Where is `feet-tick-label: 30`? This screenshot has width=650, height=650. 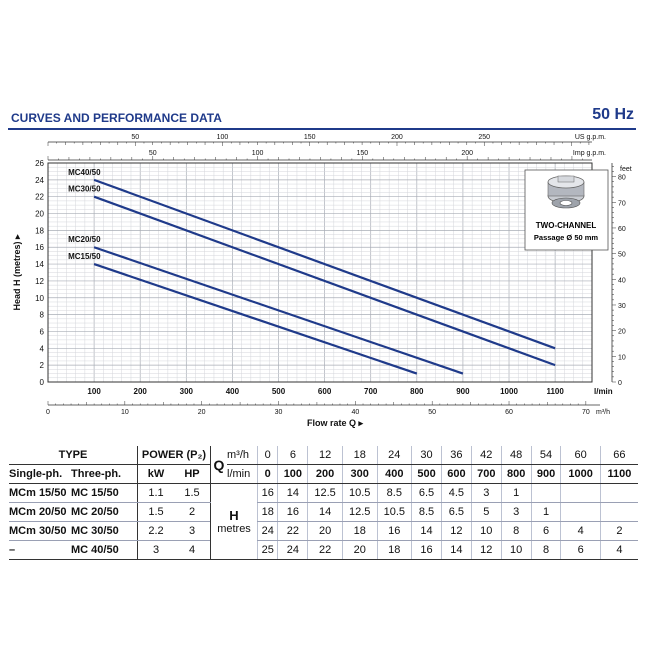 feet-tick-label: 30 is located at coordinates (622, 306).